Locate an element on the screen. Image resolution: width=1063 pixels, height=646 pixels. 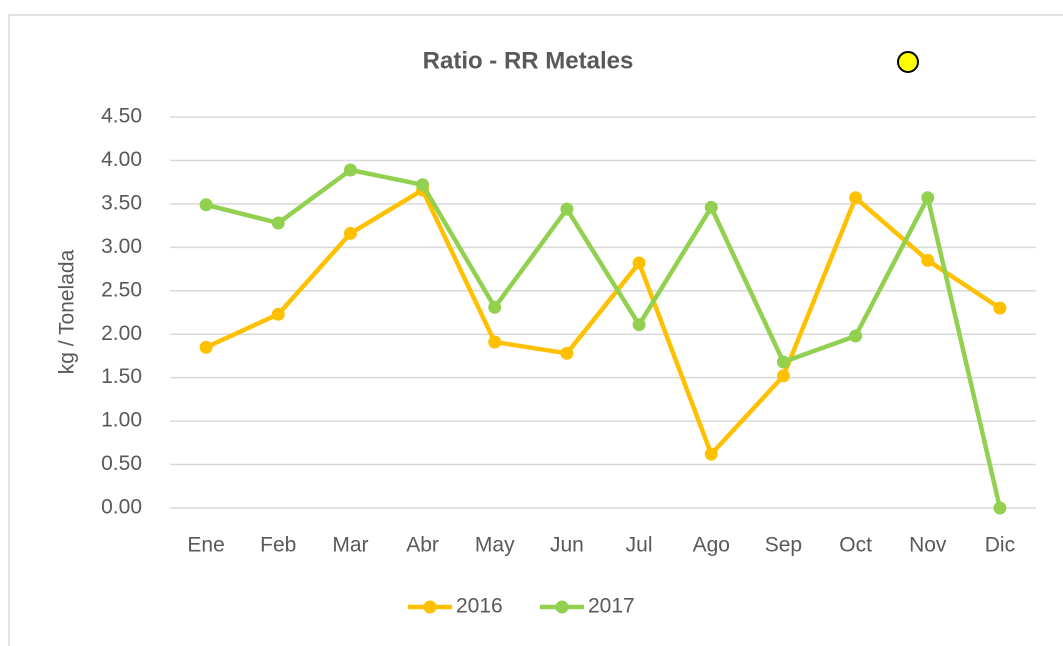
y-tick-label: 0.00 is located at coordinates (121, 507).